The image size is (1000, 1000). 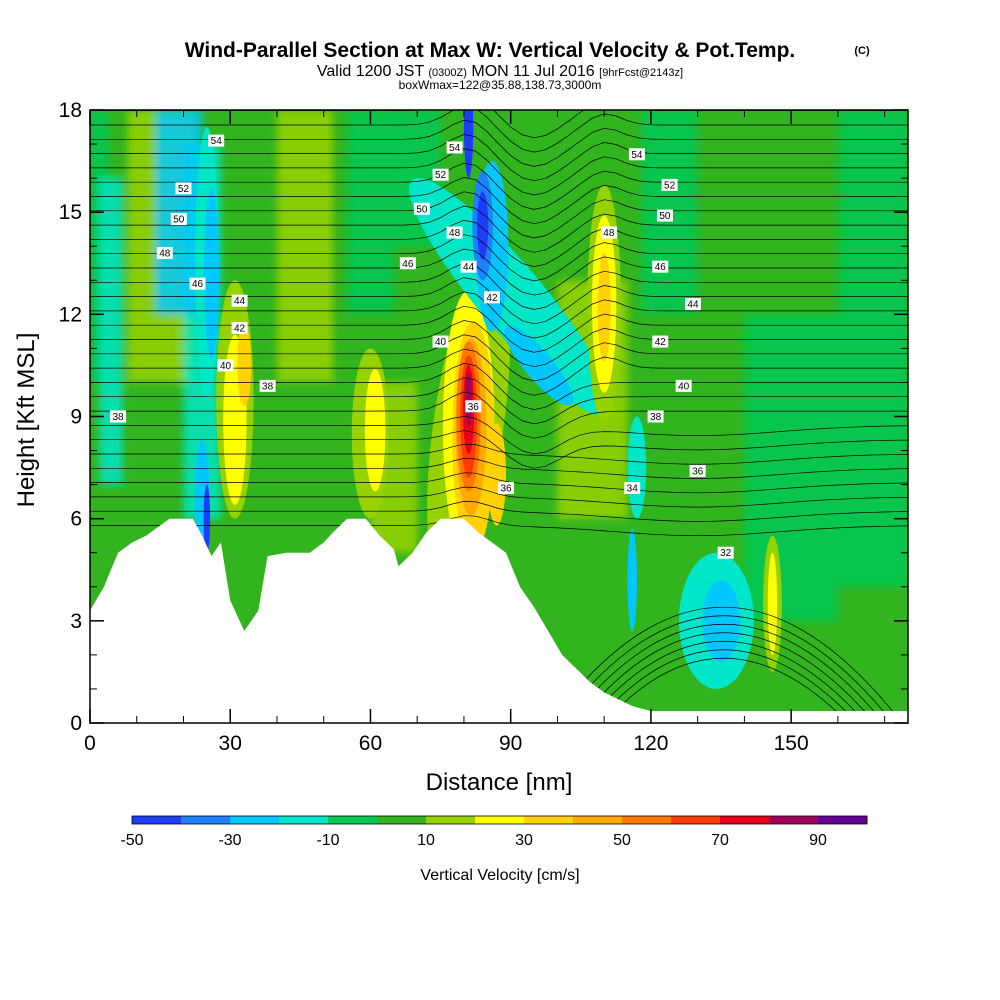 I want to click on x-tick-label-5: 150, so click(x=791, y=743).